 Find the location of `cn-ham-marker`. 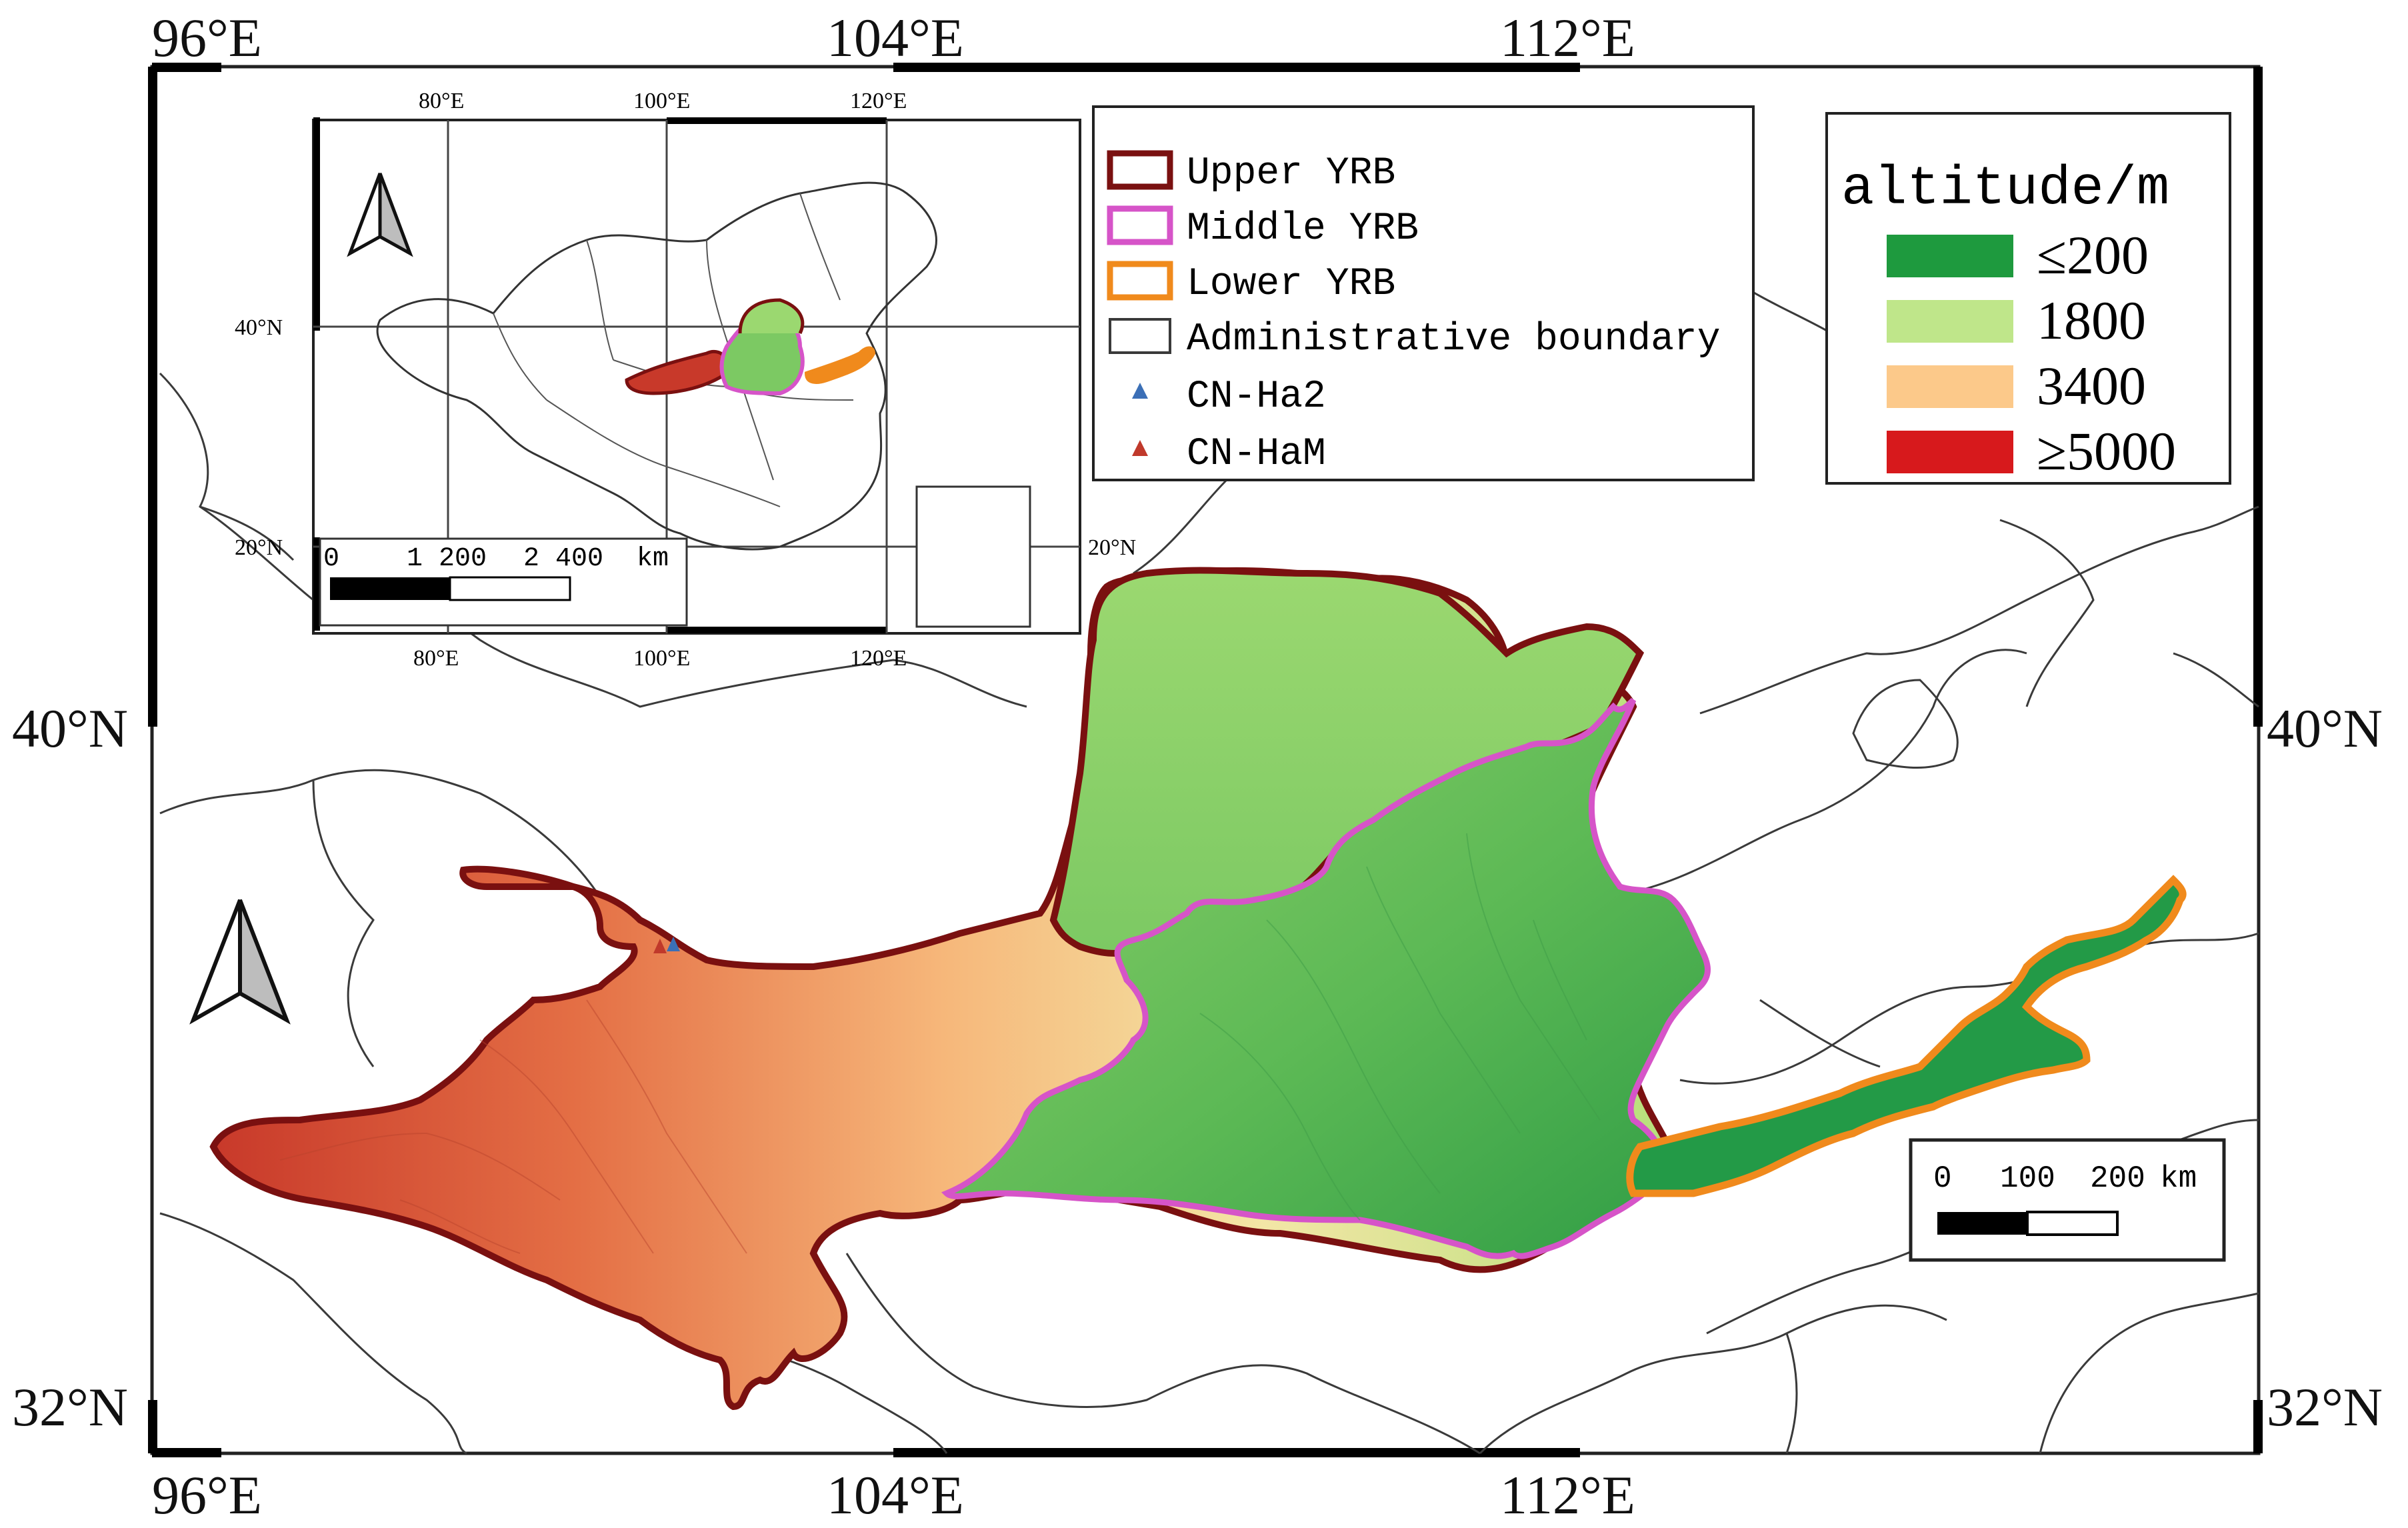

cn-ham-marker is located at coordinates (660, 946).